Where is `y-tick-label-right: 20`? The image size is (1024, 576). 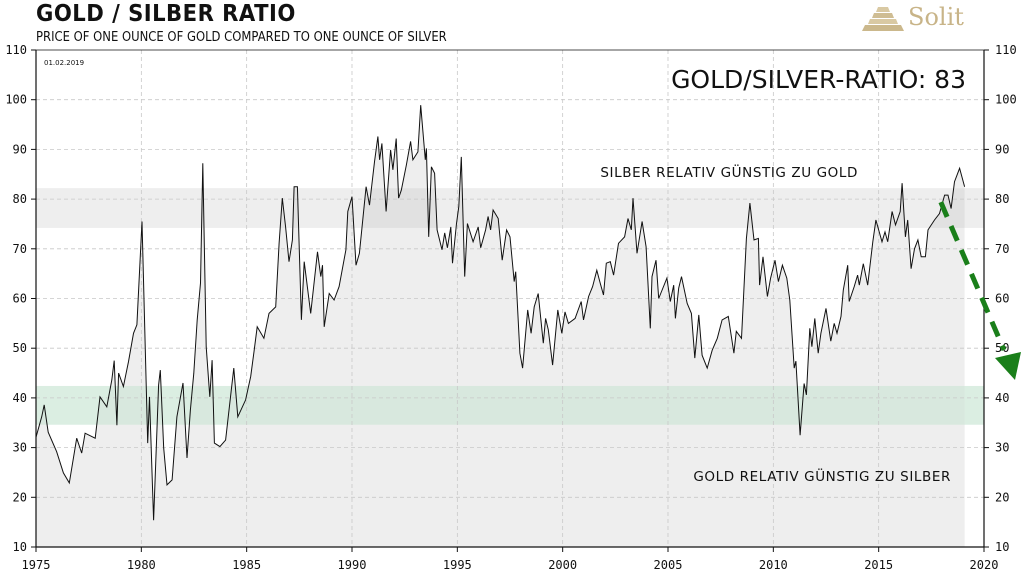
y-tick-label-right: 20 is located at coordinates (1002, 497).